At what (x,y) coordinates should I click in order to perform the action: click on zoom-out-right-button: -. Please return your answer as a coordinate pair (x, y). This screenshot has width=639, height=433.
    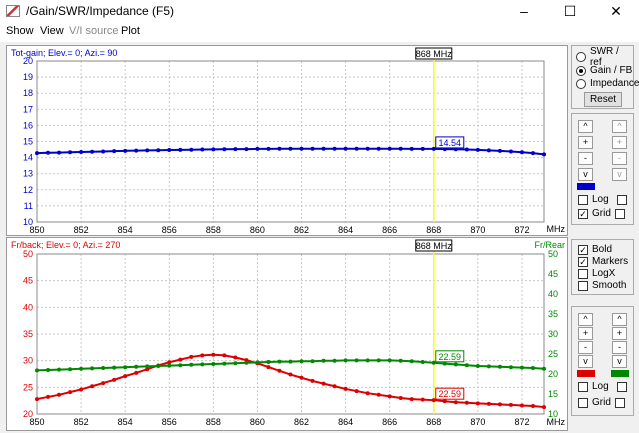
    Looking at the image, I should click on (619, 158).